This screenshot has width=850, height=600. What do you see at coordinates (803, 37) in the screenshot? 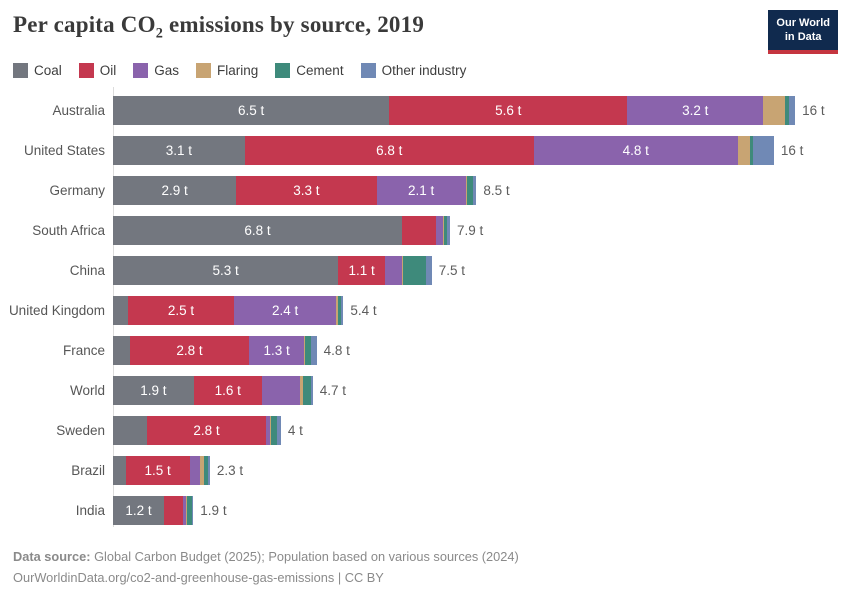
I see `owid-logo-line2: in Data` at bounding box center [803, 37].